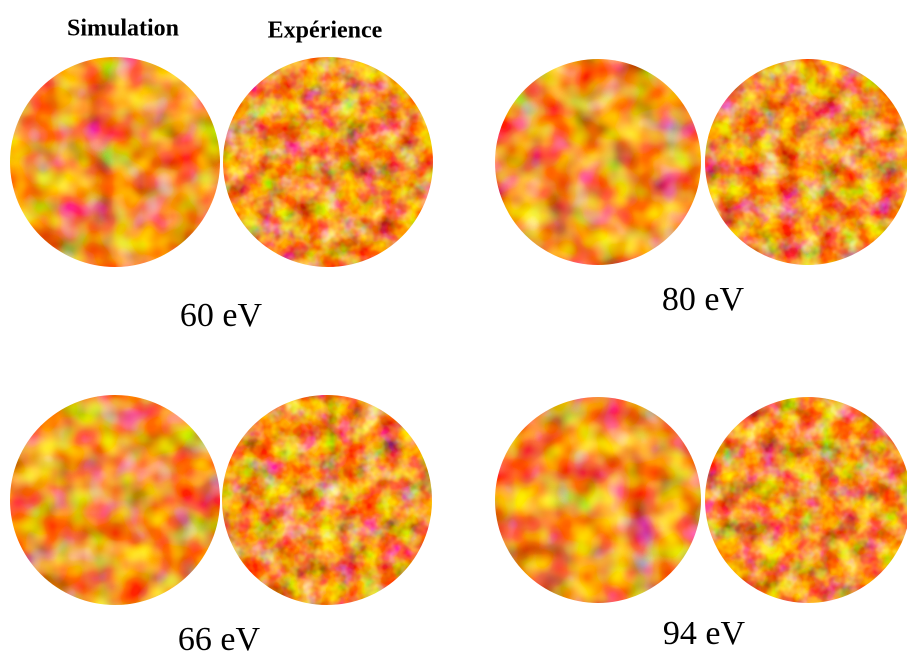 The height and width of the screenshot is (661, 907). Describe the element at coordinates (221, 315) in the screenshot. I see `energy-label: 60 eV` at that location.